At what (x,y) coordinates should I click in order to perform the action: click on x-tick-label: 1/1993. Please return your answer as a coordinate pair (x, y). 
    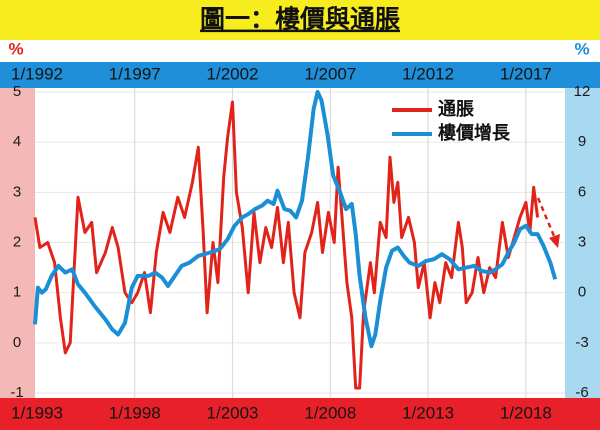
    Looking at the image, I should click on (37, 412).